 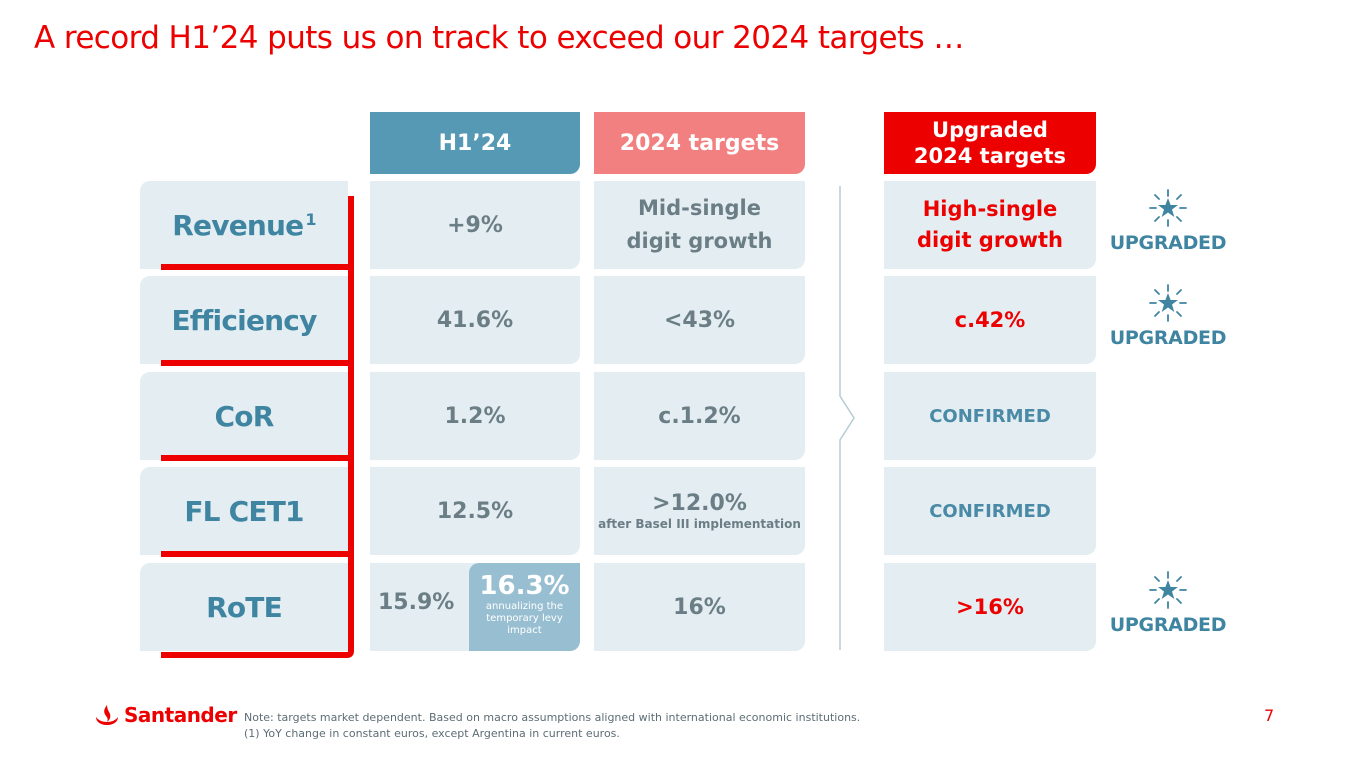 I want to click on rote-adjusted-note: annualizing the temporary levy impact, so click(x=524, y=618).